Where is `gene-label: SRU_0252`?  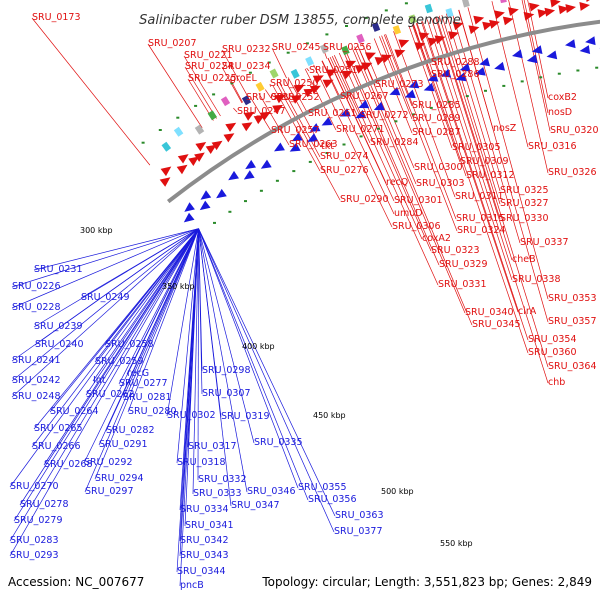 gene-label: SRU_0252 is located at coordinates (295, 97).